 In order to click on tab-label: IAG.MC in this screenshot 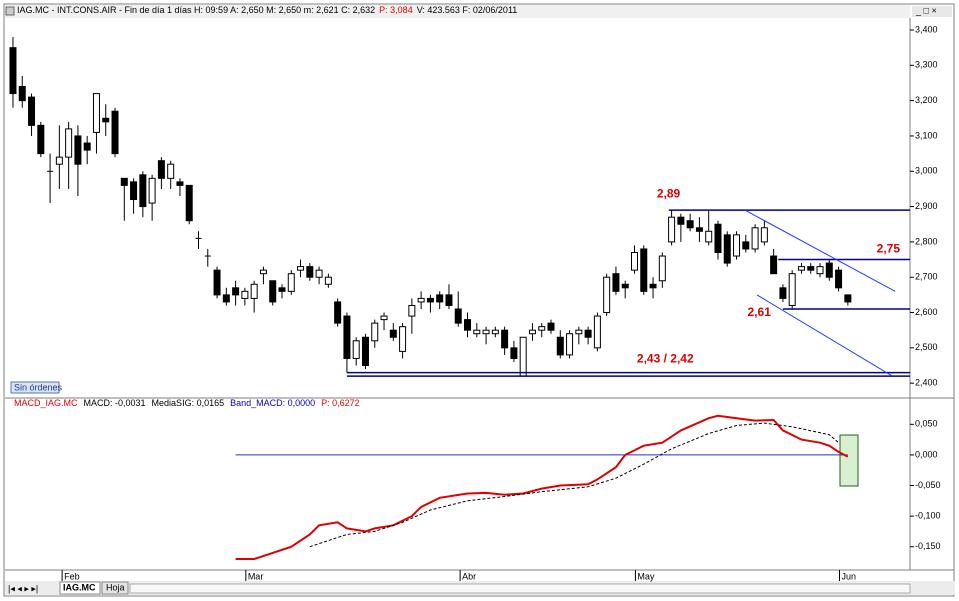, I will do `click(79, 587)`.